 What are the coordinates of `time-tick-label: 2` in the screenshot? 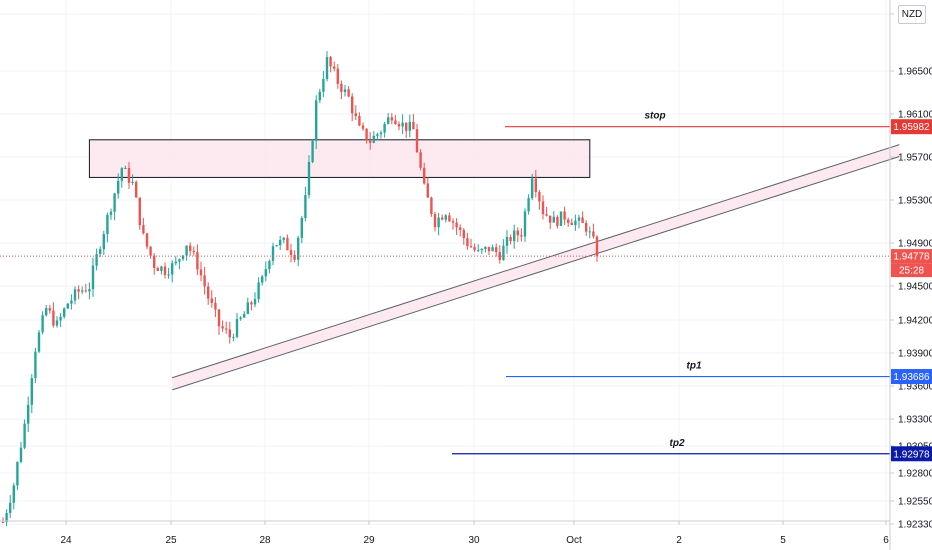 It's located at (679, 540).